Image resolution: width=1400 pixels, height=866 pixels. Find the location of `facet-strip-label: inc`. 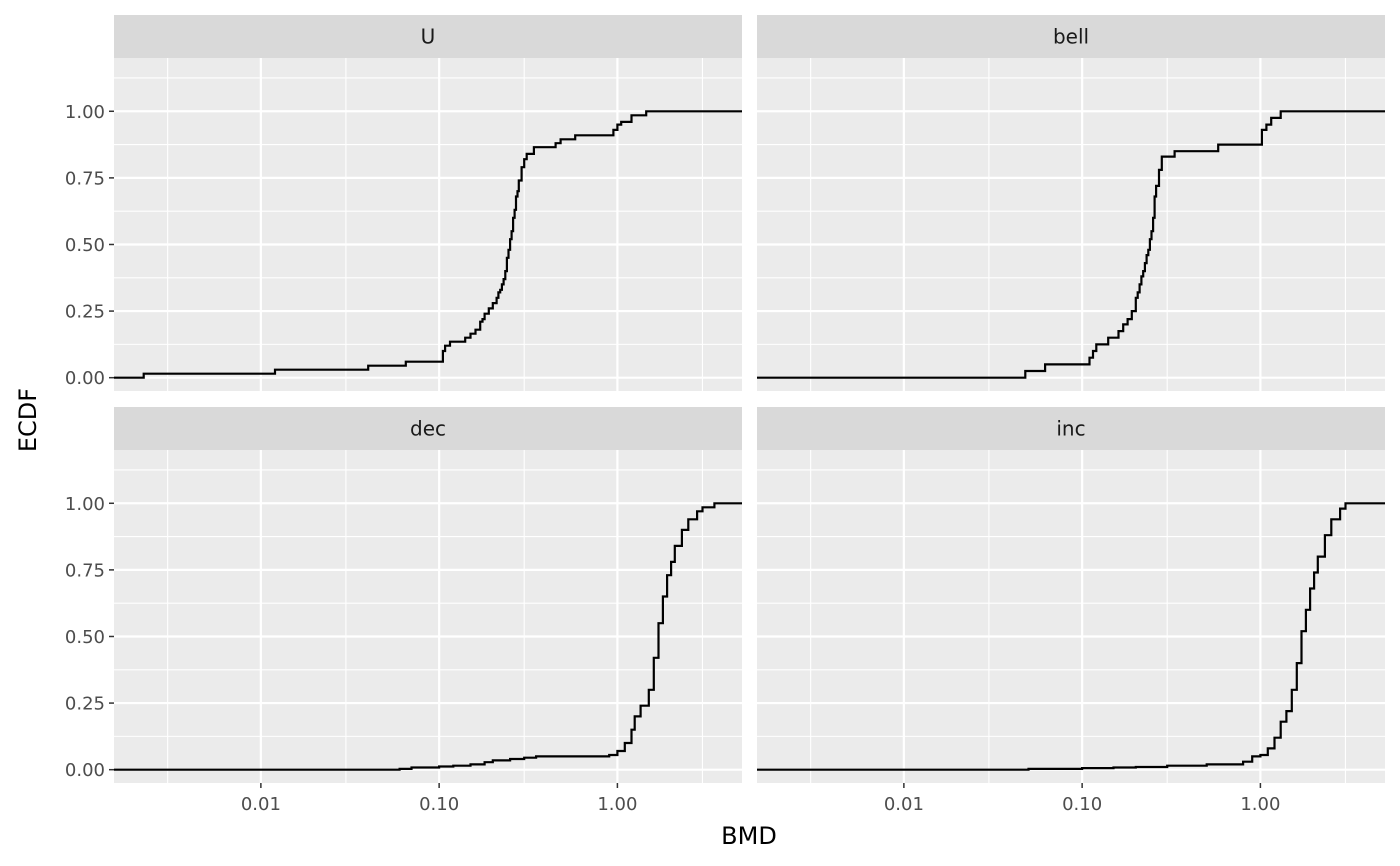

facet-strip-label: inc is located at coordinates (1070, 429).